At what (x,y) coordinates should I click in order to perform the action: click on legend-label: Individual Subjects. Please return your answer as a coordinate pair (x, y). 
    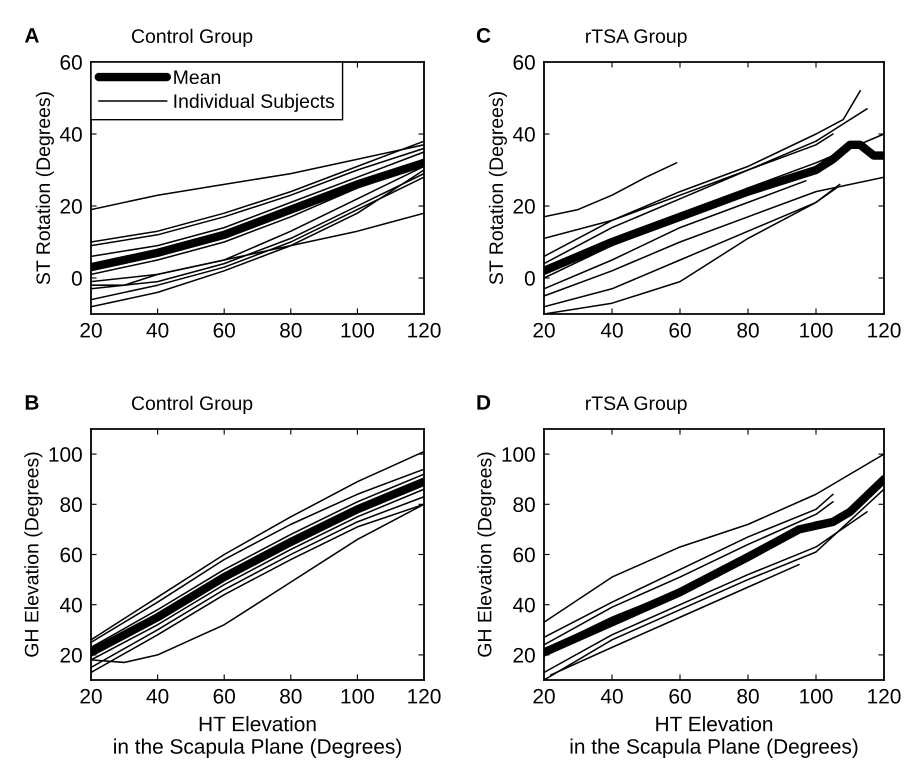
    Looking at the image, I should click on (254, 103).